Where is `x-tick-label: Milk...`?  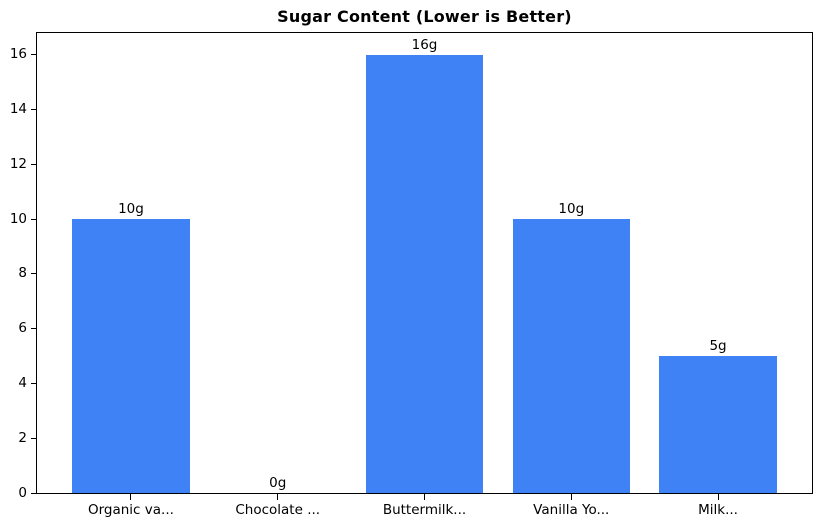
x-tick-label: Milk... is located at coordinates (718, 510).